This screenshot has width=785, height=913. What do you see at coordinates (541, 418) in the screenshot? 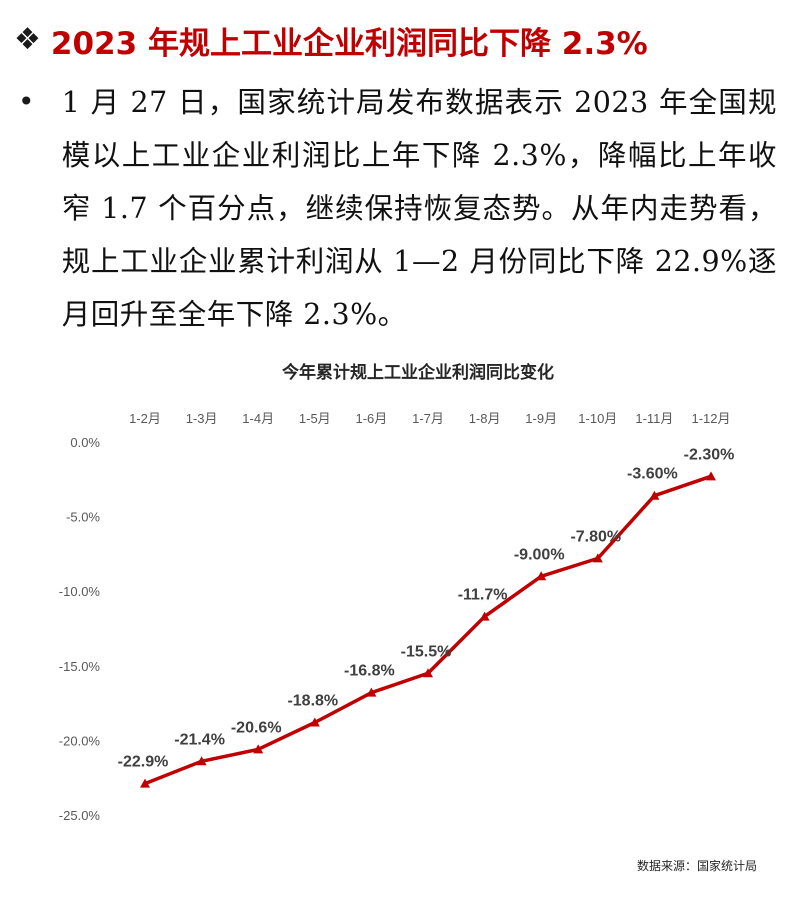
I see `x-tick-label: 1-9月` at bounding box center [541, 418].